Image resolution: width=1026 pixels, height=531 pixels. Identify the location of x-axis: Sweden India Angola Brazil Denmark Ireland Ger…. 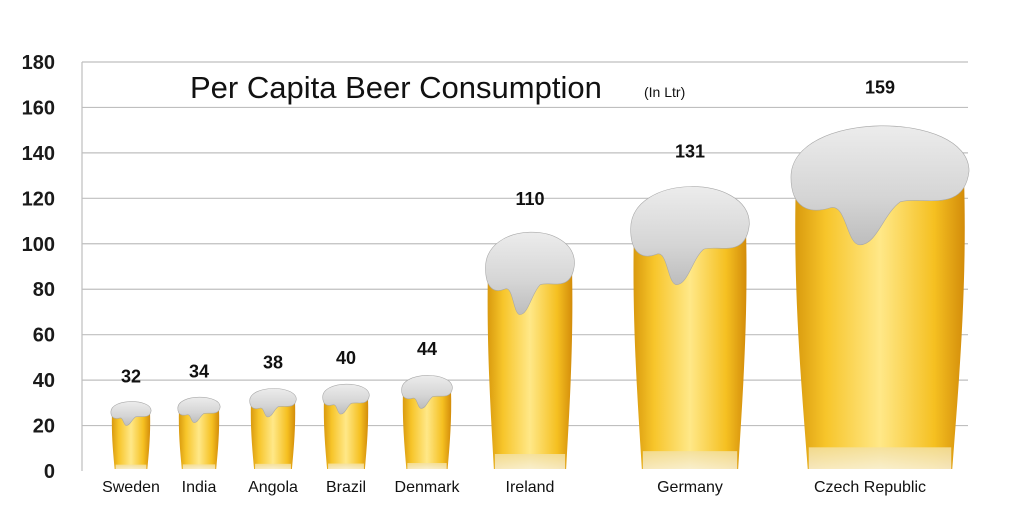
(514, 487).